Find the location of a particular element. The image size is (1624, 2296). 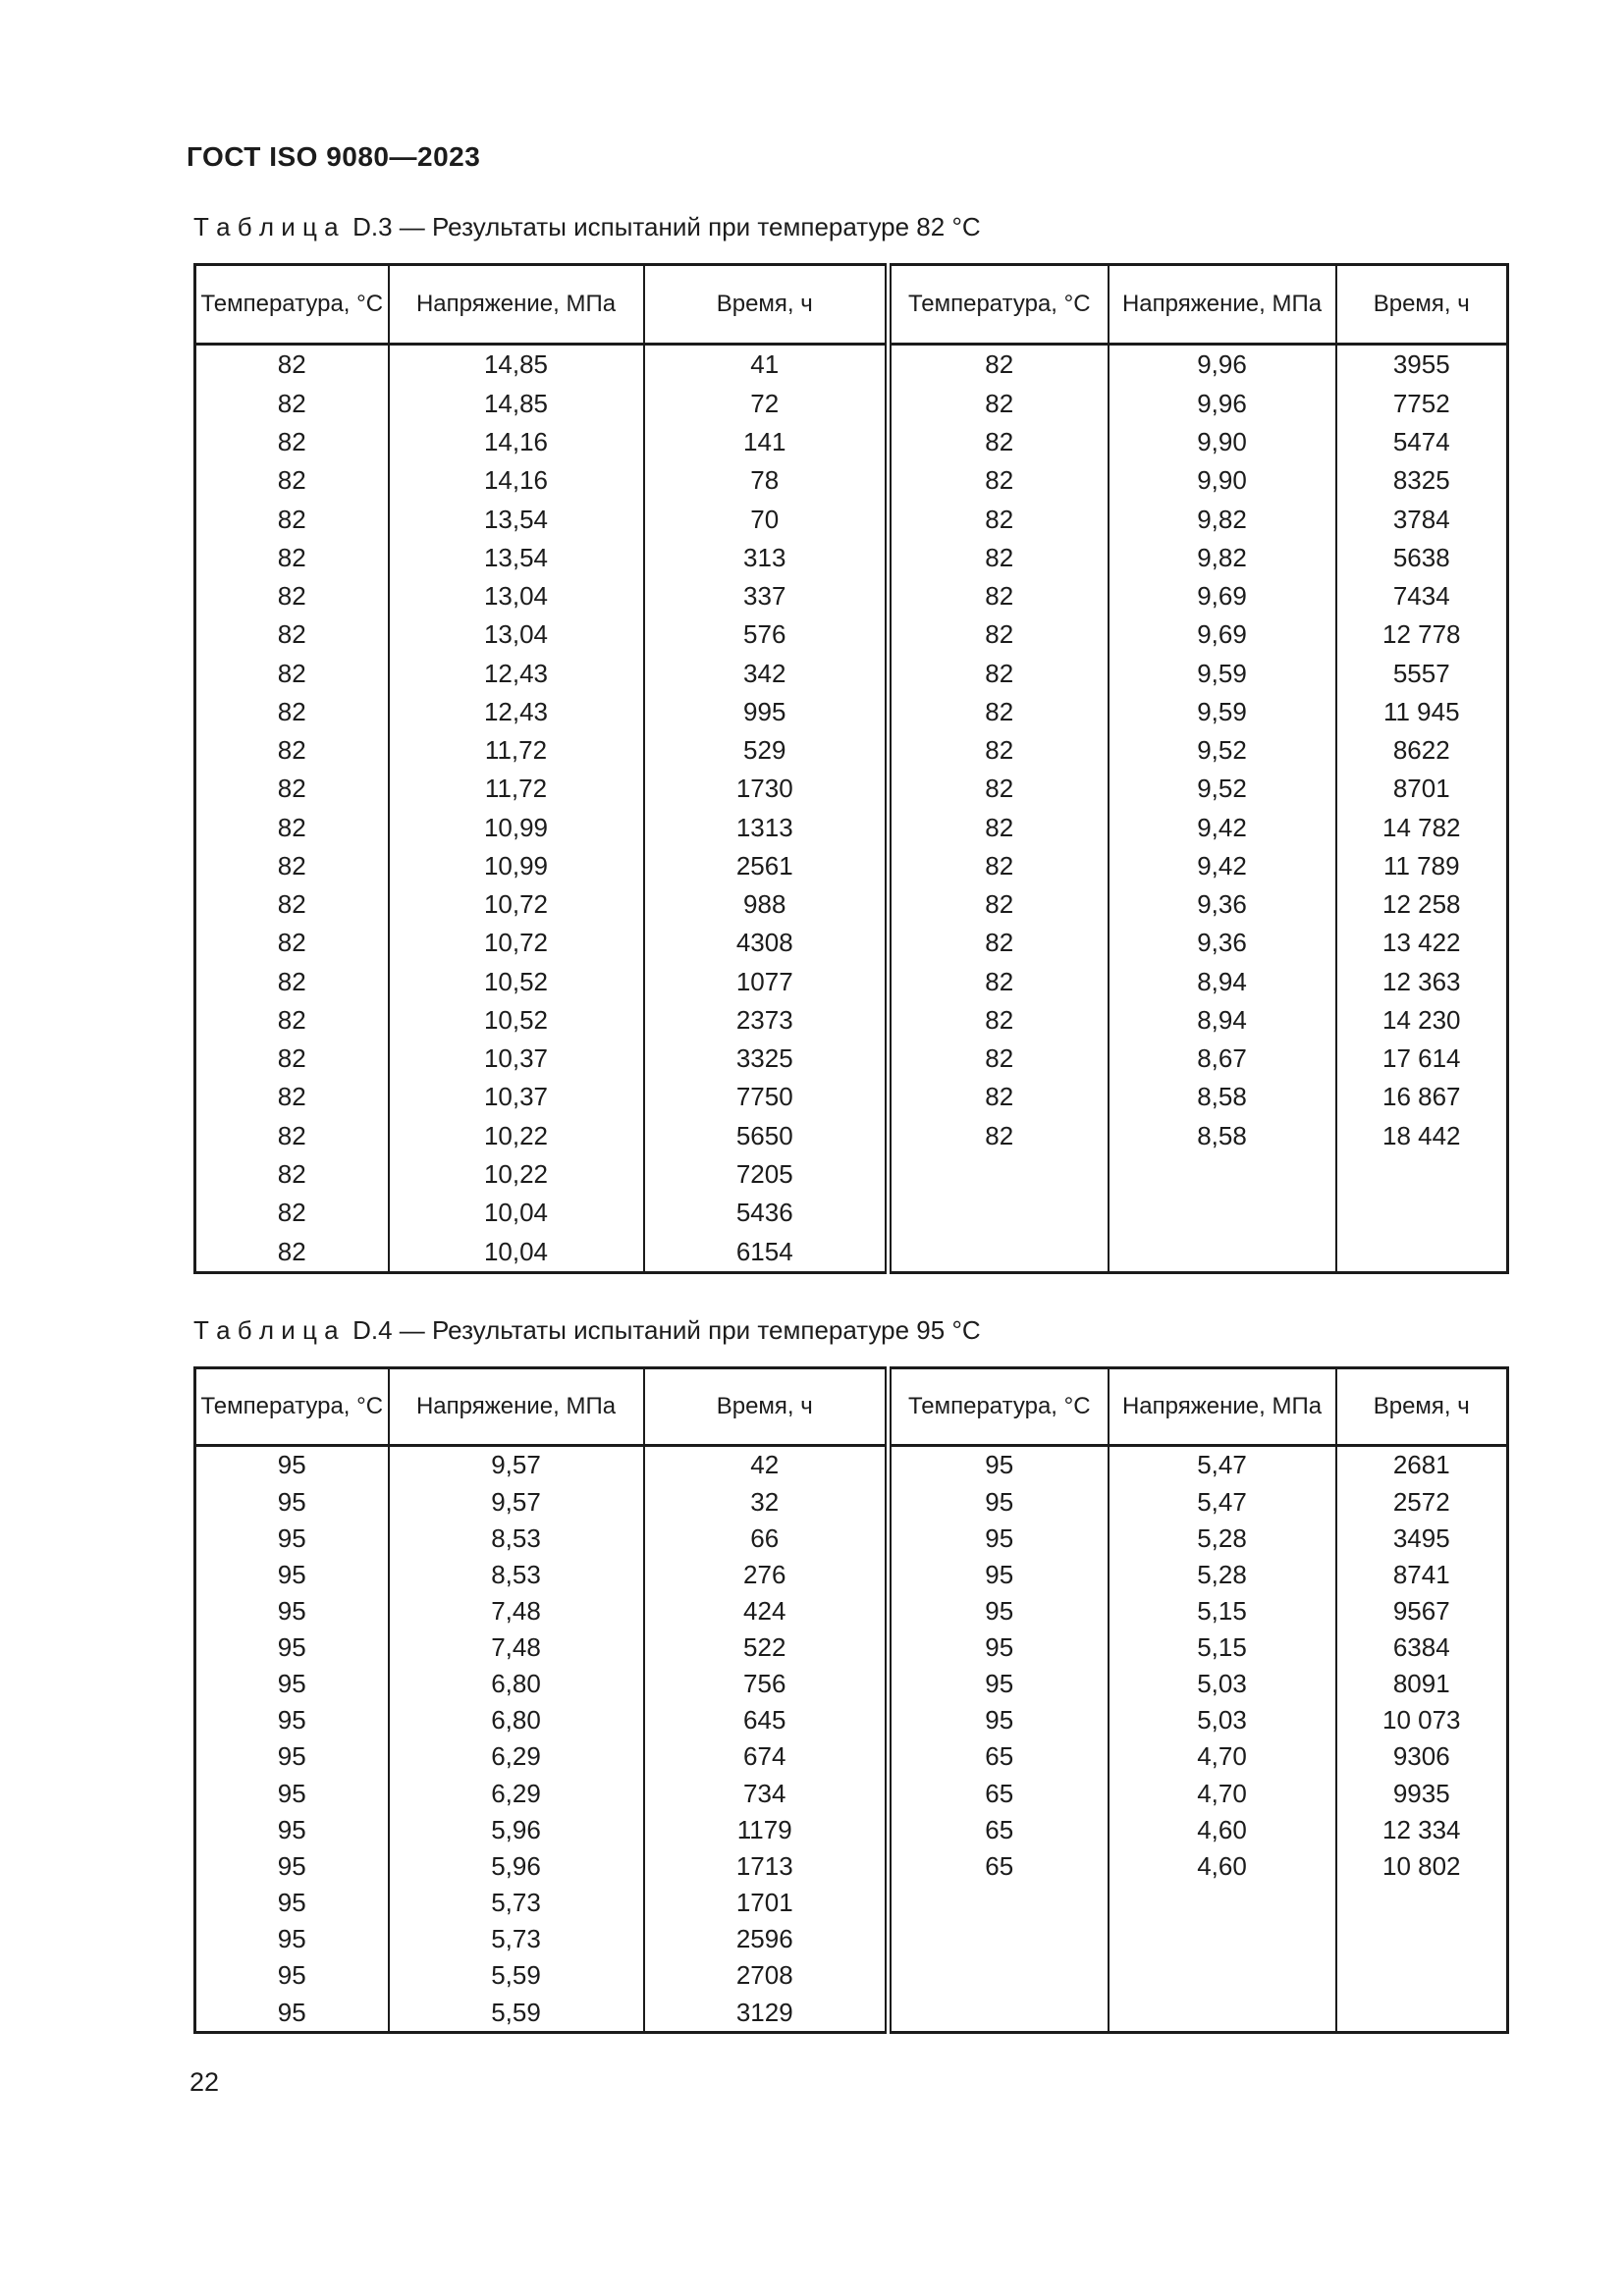

table-cell: 995 is located at coordinates (766, 712).